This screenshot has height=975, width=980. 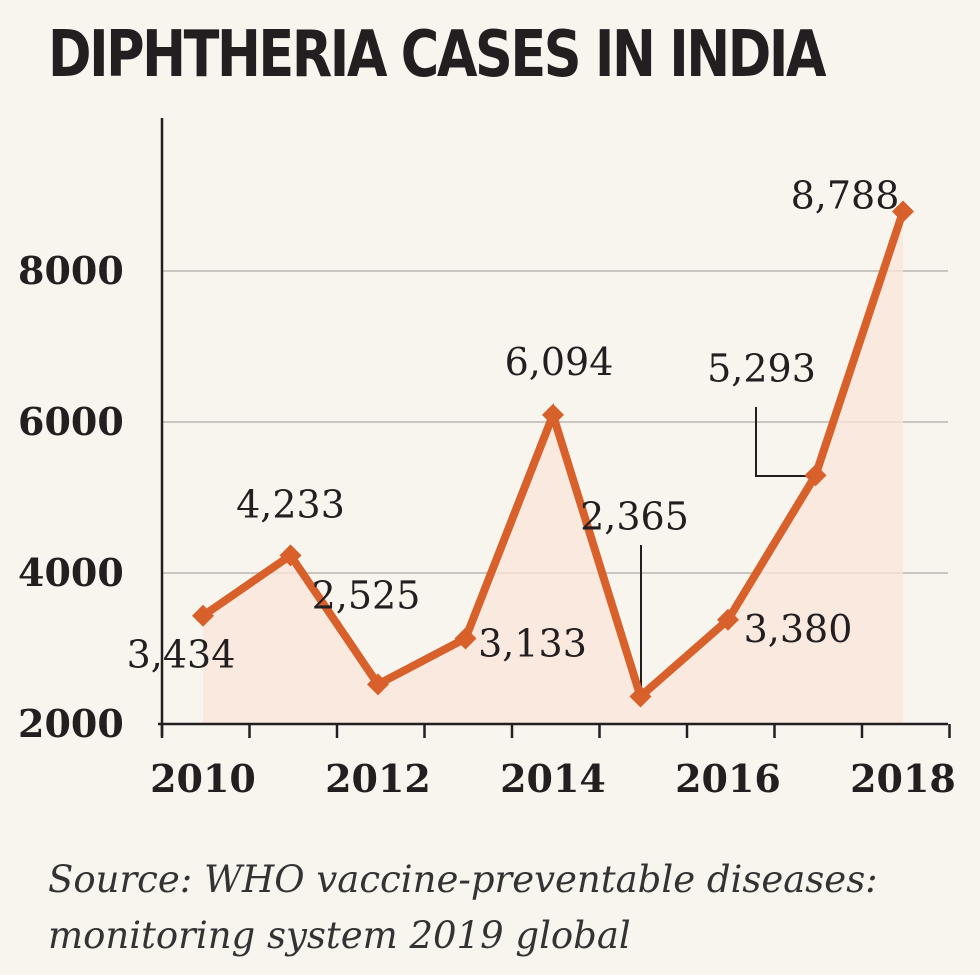 What do you see at coordinates (781, 442) in the screenshot?
I see `leader-line` at bounding box center [781, 442].